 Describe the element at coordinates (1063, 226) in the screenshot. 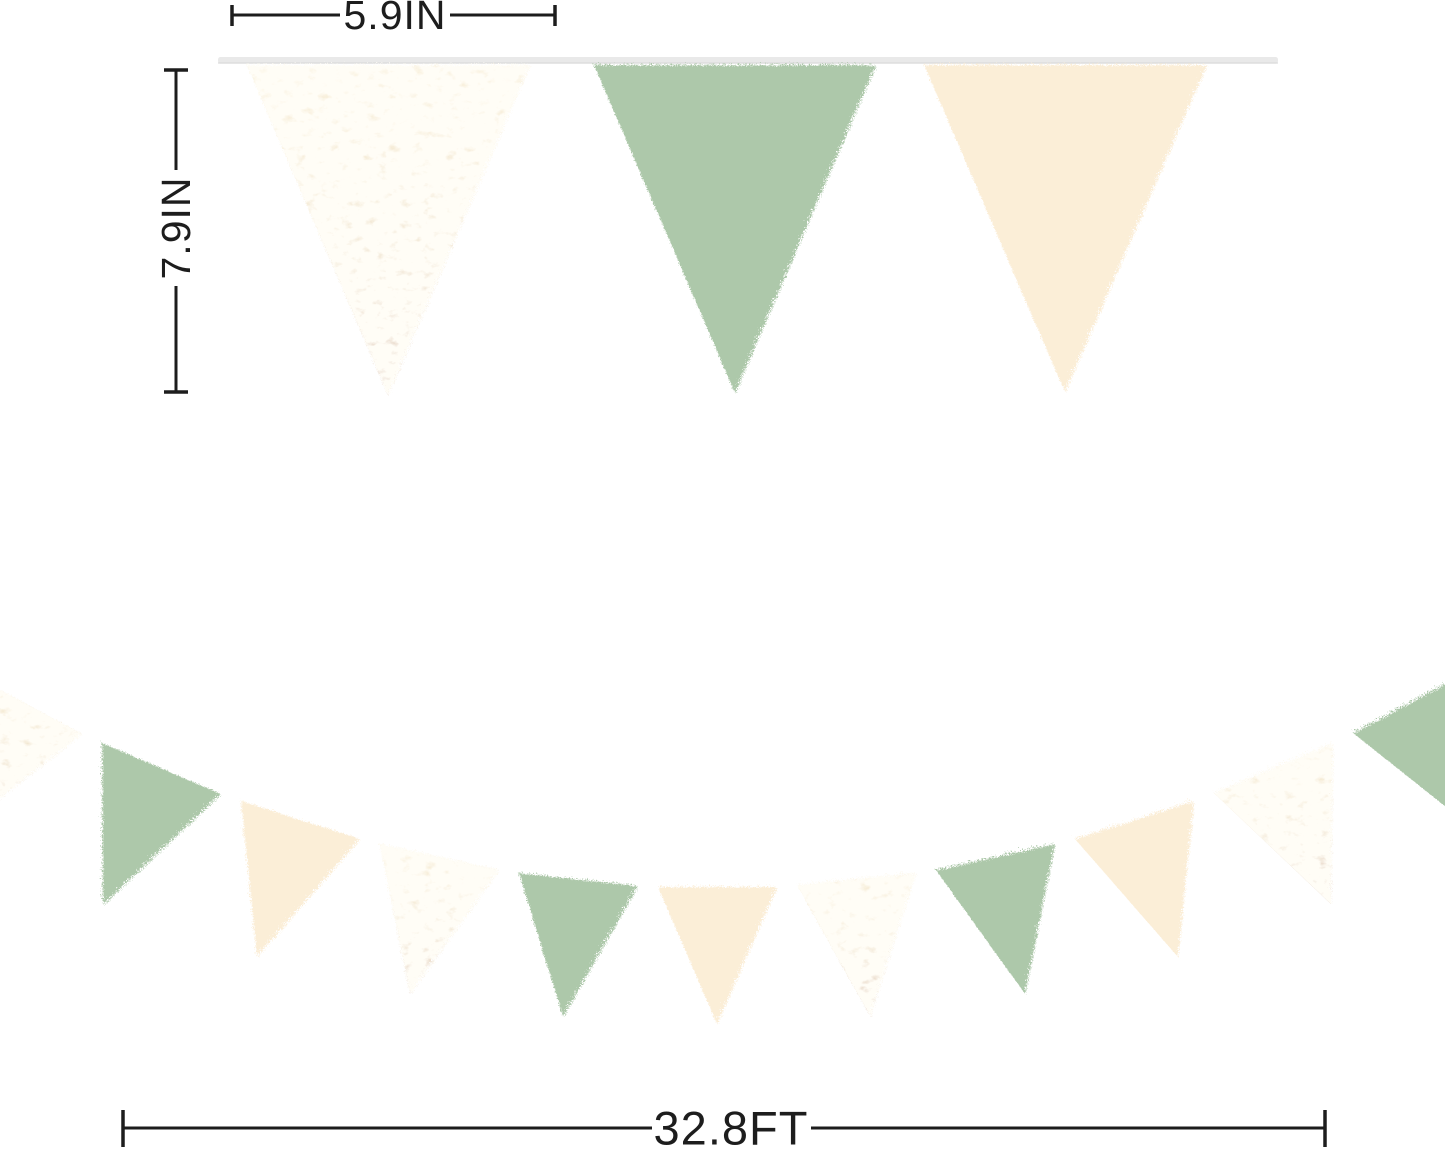

I see `pennant-top-cream` at that location.